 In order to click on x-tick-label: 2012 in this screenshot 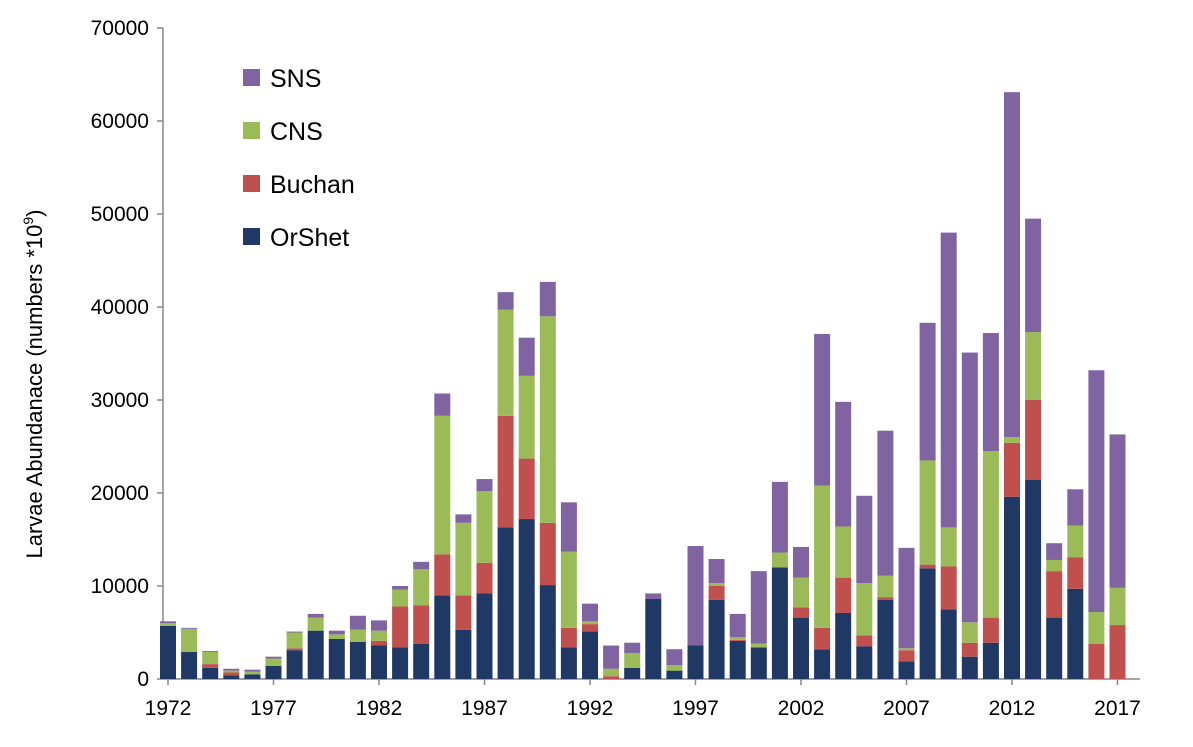, I will do `click(1012, 708)`.